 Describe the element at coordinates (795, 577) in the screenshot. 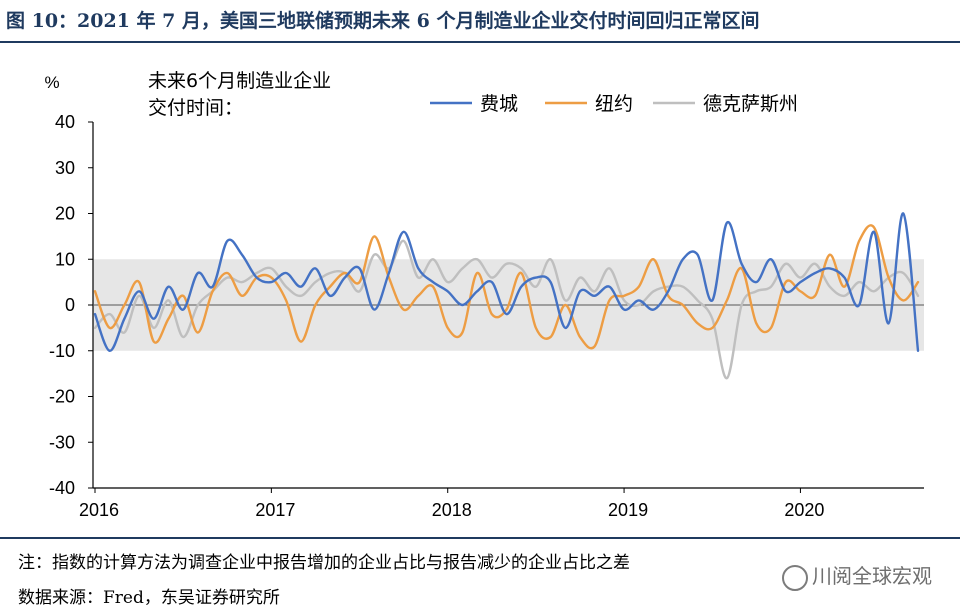

I see `wechat-icon` at that location.